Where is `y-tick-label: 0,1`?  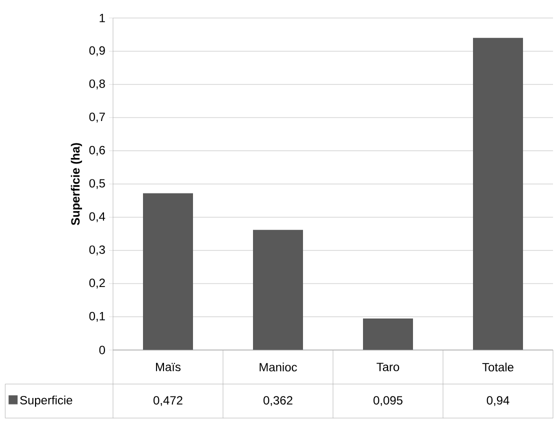
y-tick-label: 0,1 is located at coordinates (97, 317).